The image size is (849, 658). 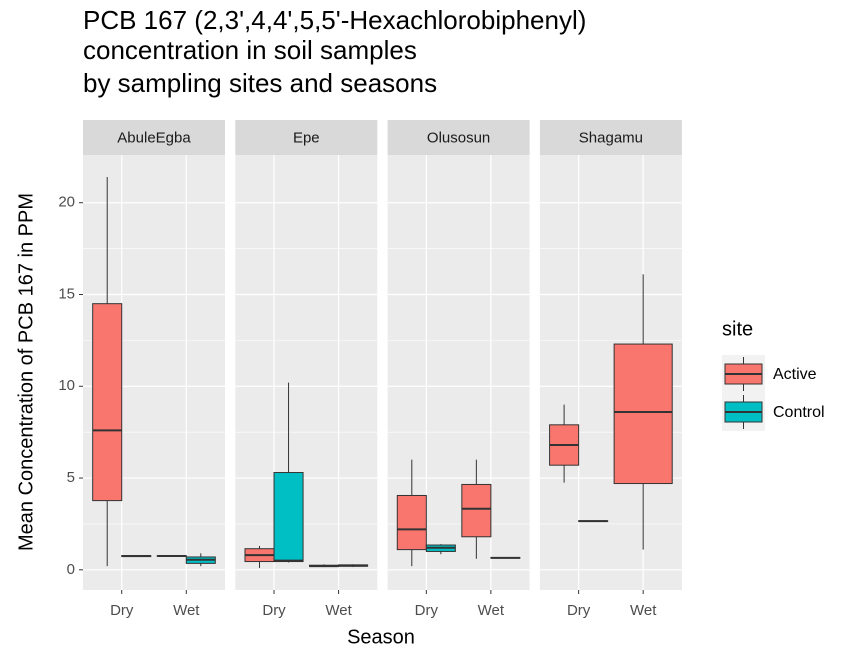 I want to click on y-tick-label: 15, so click(x=66, y=293).